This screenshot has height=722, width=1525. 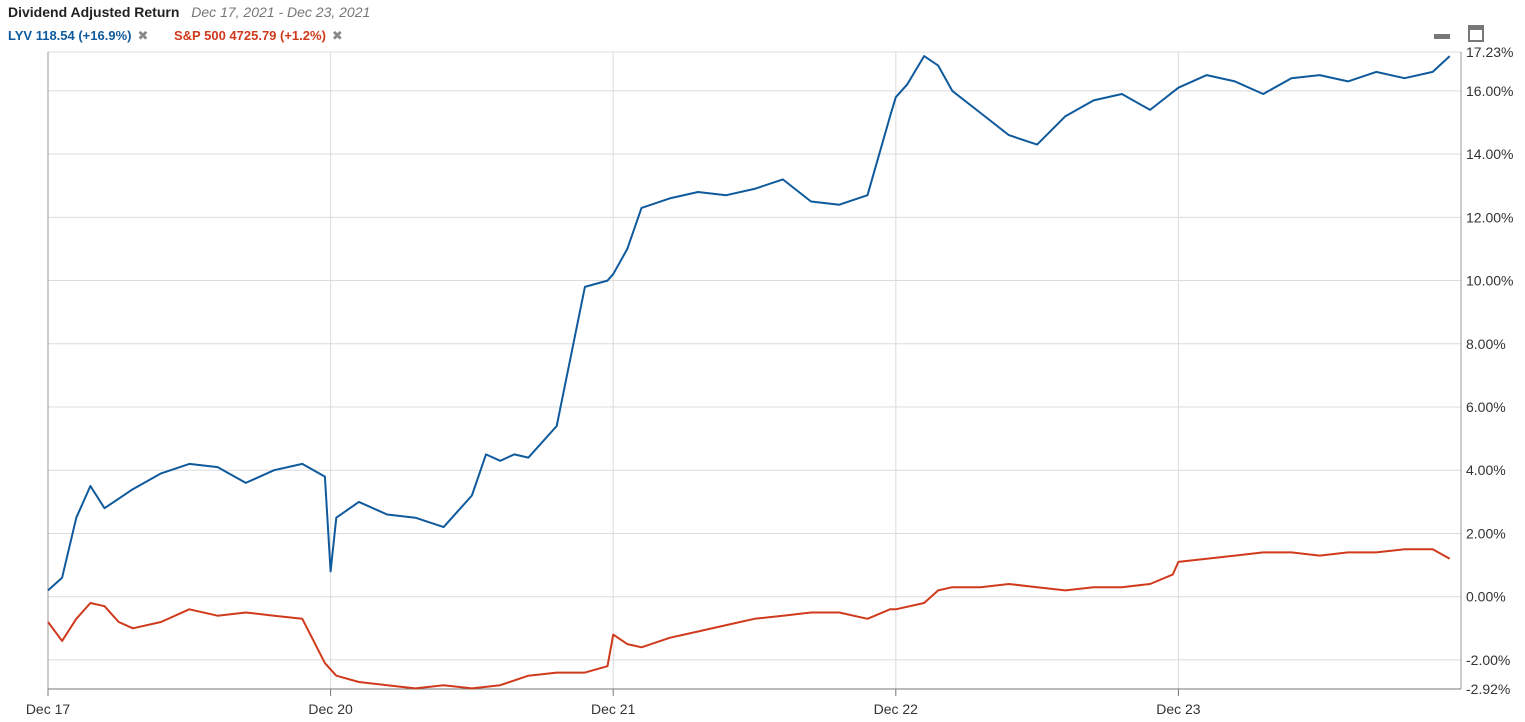 What do you see at coordinates (613, 709) in the screenshot?
I see `x-tick-label: Dec 21` at bounding box center [613, 709].